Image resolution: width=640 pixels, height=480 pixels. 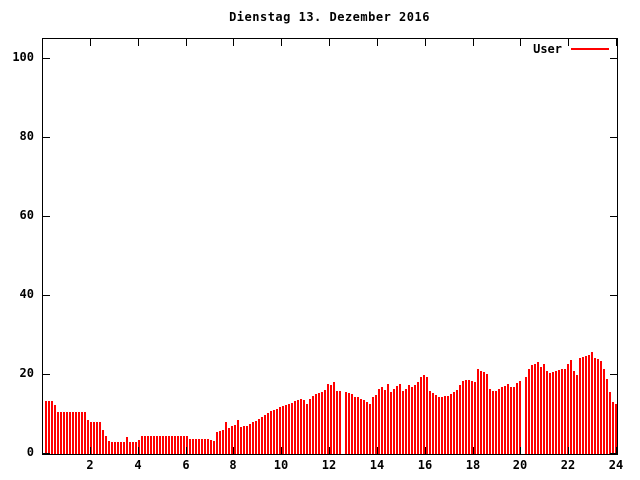 I want to click on y-tick-label: 0, so click(x=30, y=452).